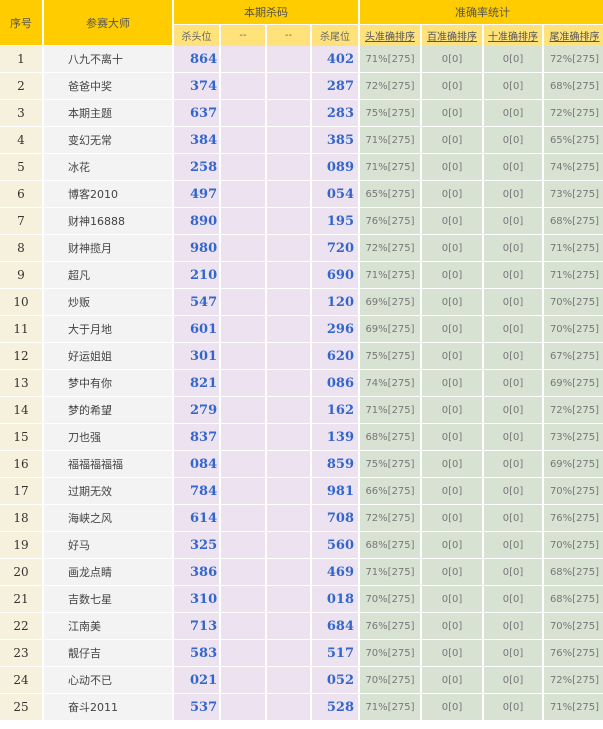  Describe the element at coordinates (301, 167) in the screenshot. I see `table-row: 5 冰花 258 089 71%[275] 0[0] 0[0] 74%[275]` at that location.